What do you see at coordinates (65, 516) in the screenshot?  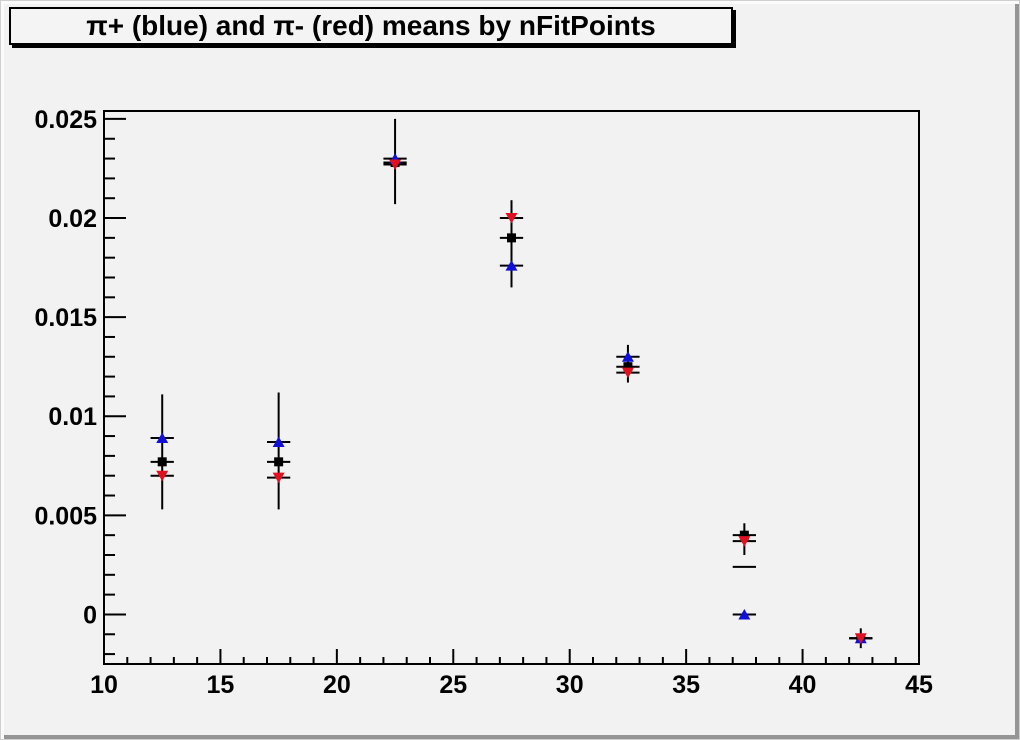 I see `y-tick-label: 0.005` at bounding box center [65, 516].